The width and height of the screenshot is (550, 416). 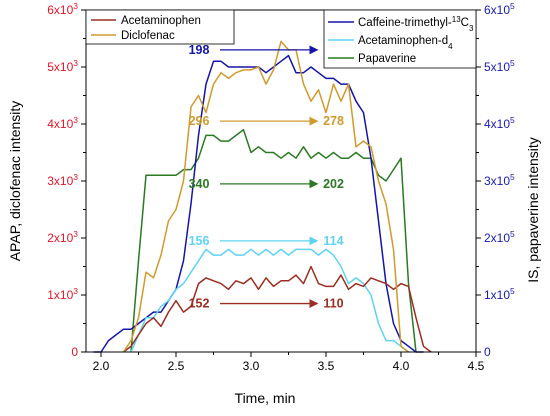 I want to click on legend-entry-label: Acetaminophen-d4, so click(x=405, y=43).